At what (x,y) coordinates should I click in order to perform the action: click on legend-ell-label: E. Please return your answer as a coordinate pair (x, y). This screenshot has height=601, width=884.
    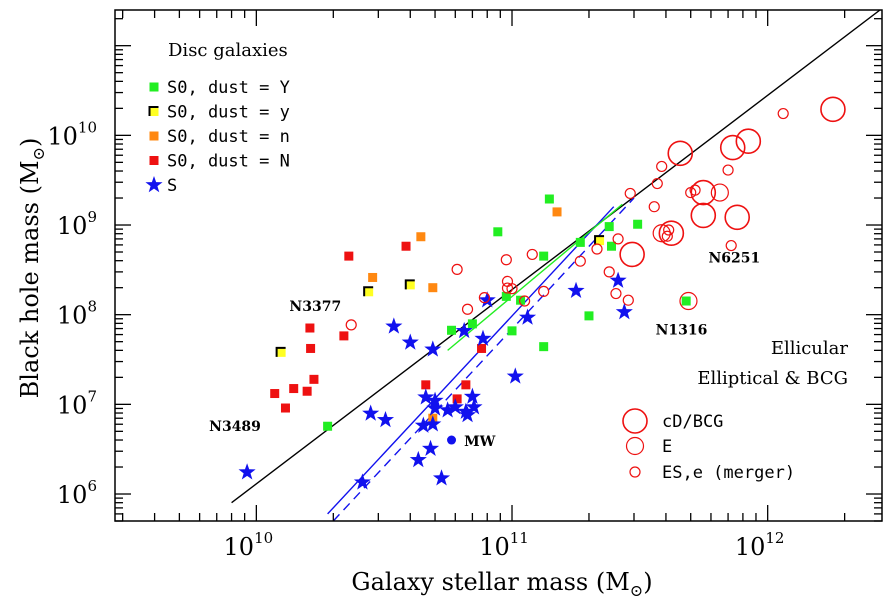
    Looking at the image, I should click on (667, 447).